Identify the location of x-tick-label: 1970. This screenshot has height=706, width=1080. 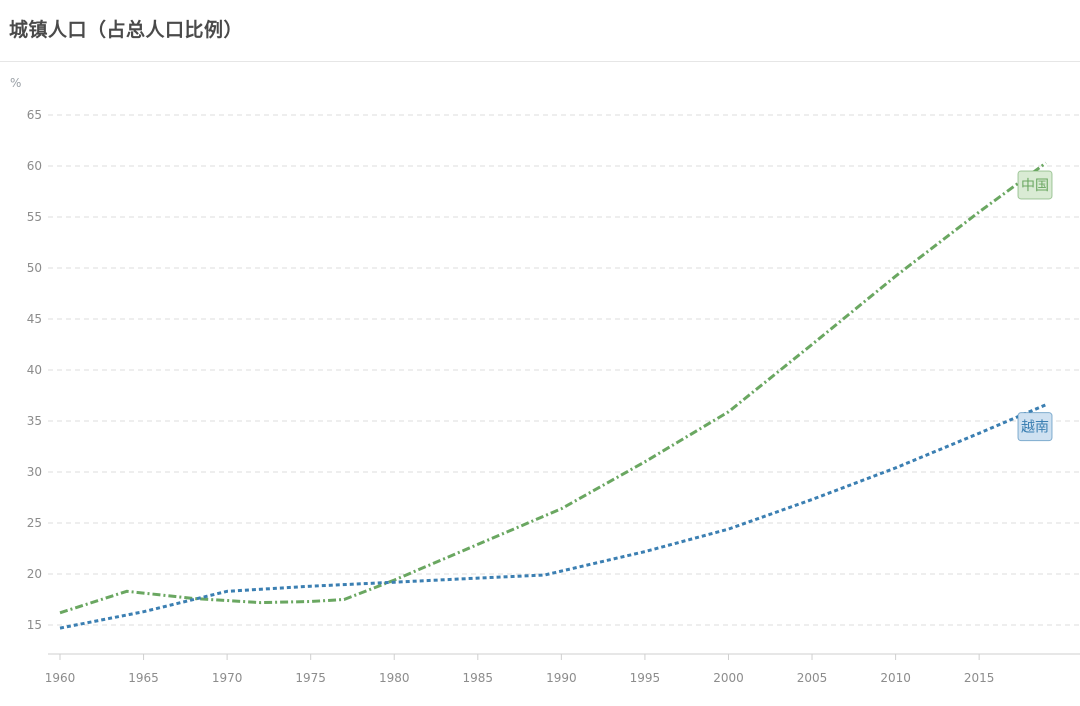
(227, 678).